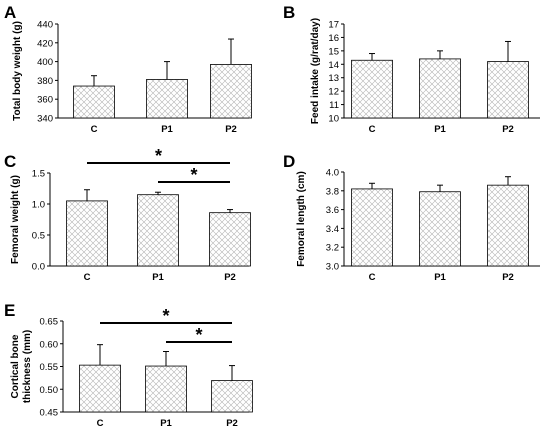 The width and height of the screenshot is (550, 437). Describe the element at coordinates (27, 366) in the screenshot. I see `y-axis-label-line: thickness (mm)` at that location.